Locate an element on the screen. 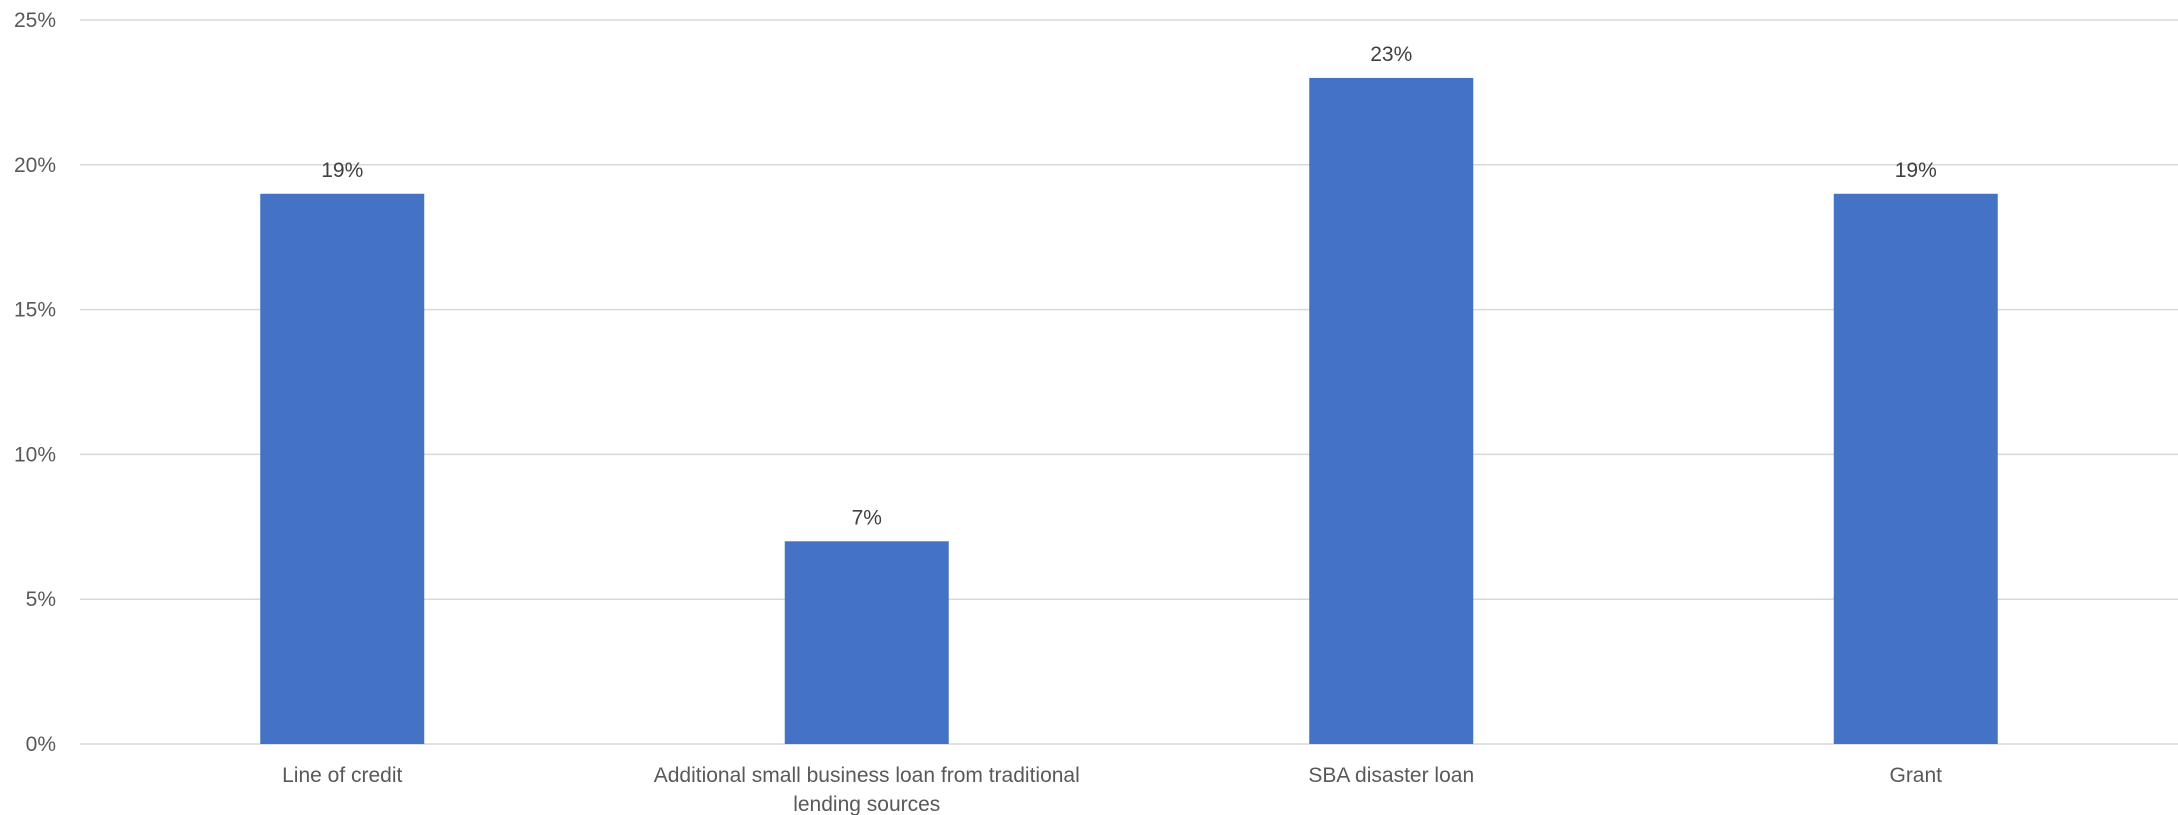  category-label-0: Line of credit is located at coordinates (342, 775).